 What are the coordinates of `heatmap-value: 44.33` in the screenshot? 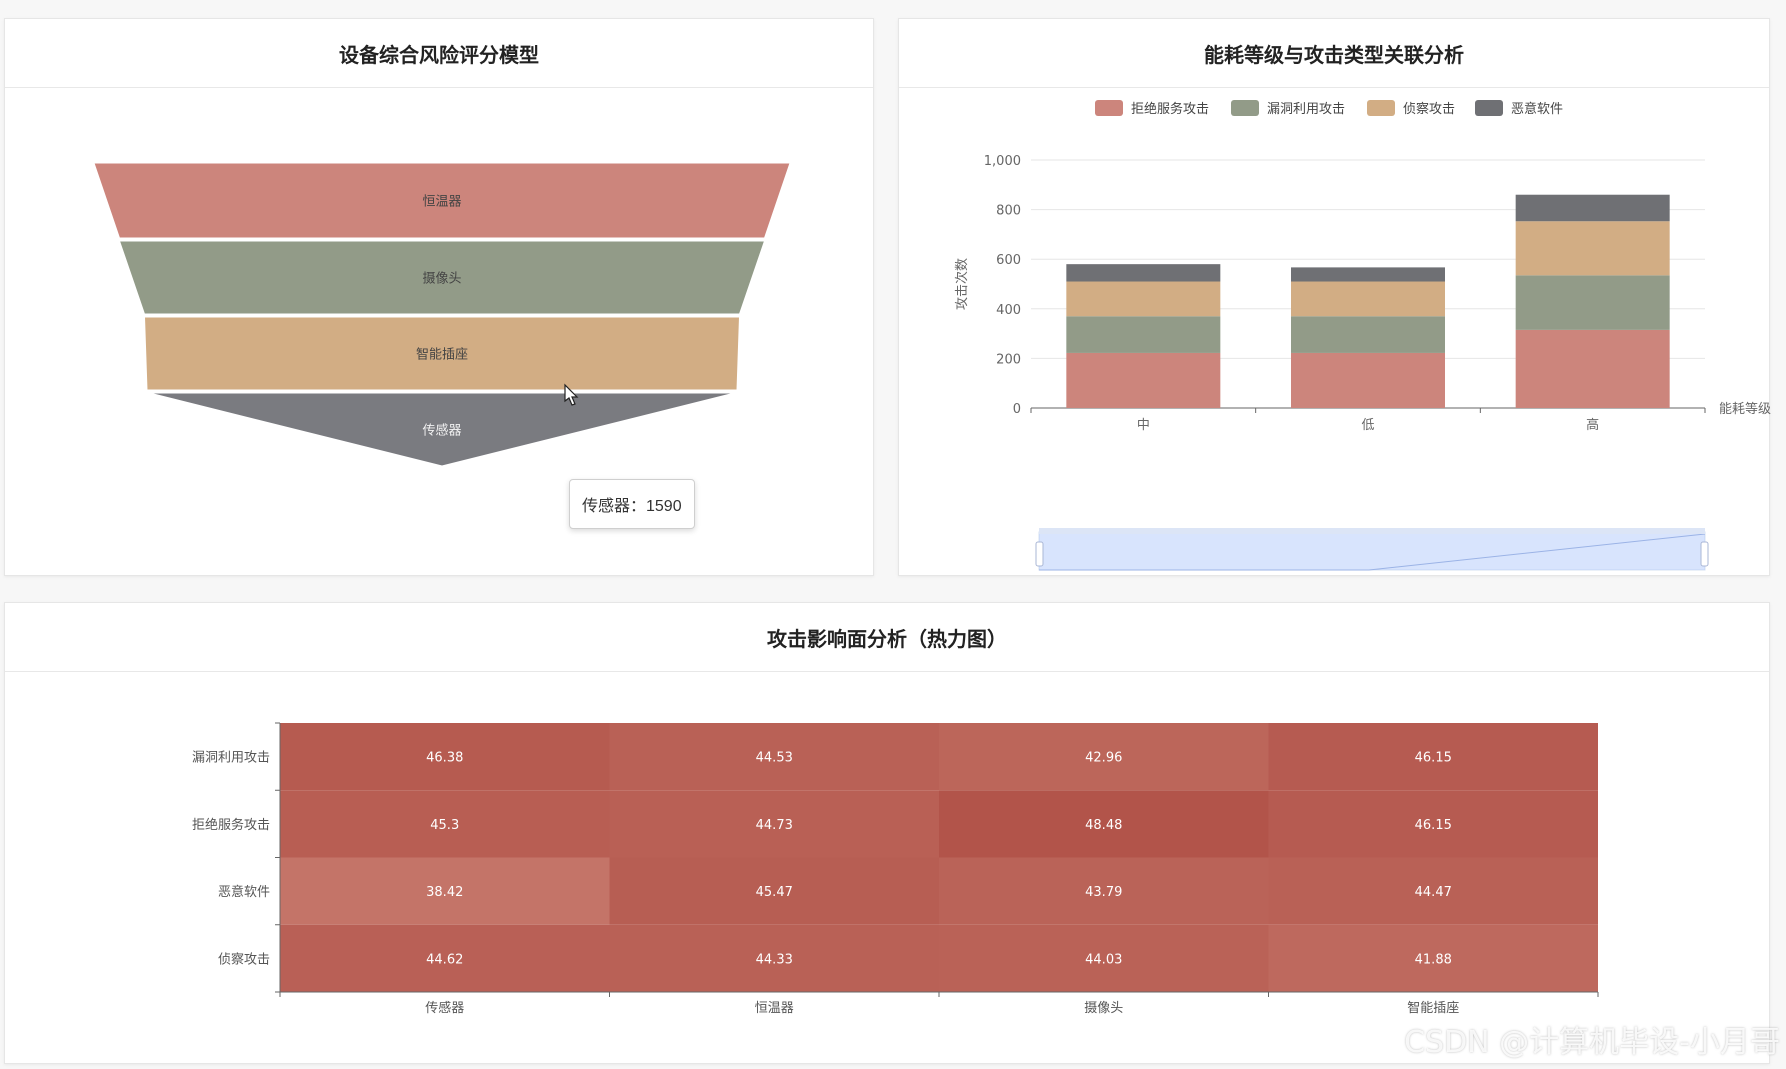 It's located at (774, 959).